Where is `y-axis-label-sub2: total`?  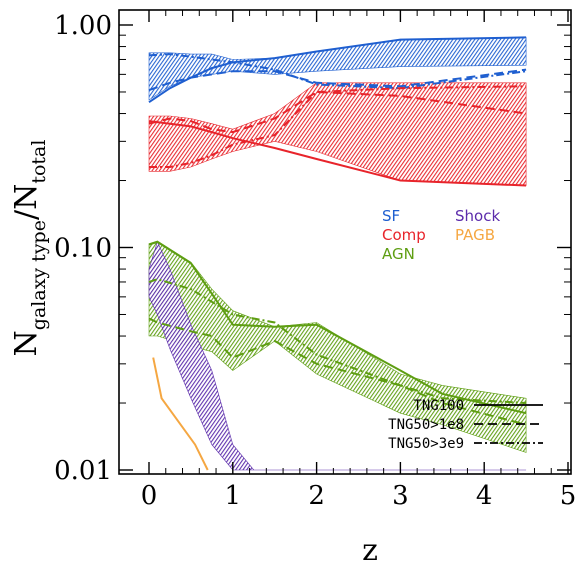 y-axis-label-sub2: total is located at coordinates (39, 162).